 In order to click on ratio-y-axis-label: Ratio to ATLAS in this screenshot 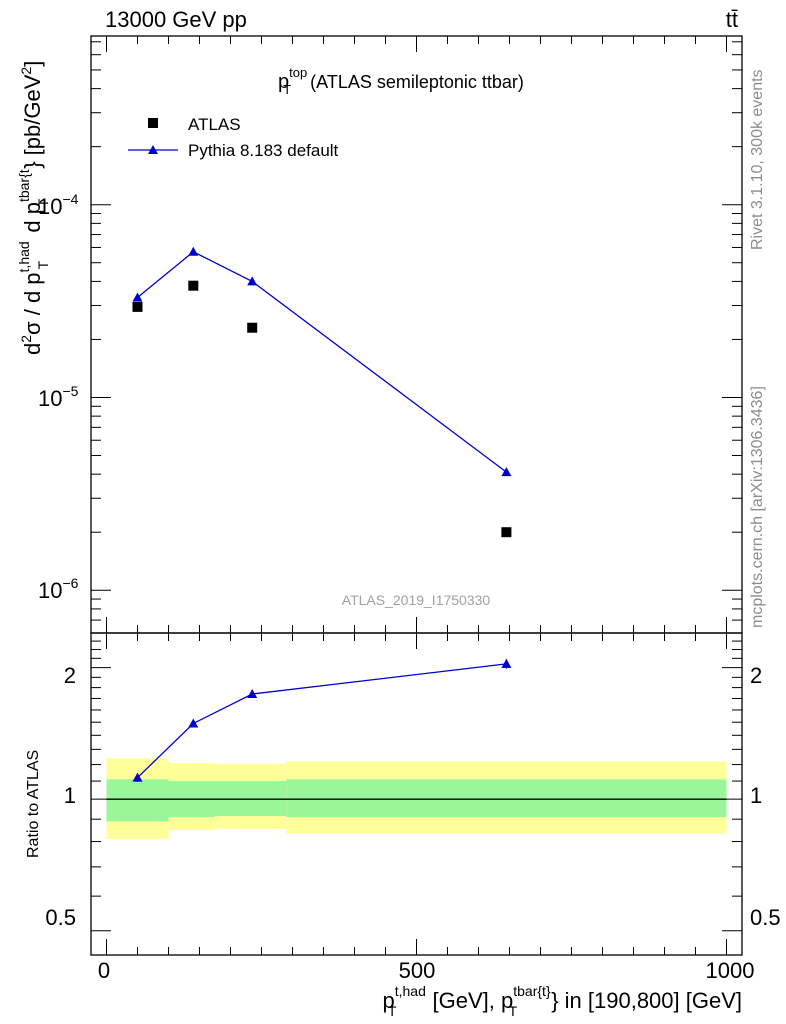, I will do `click(33, 804)`.